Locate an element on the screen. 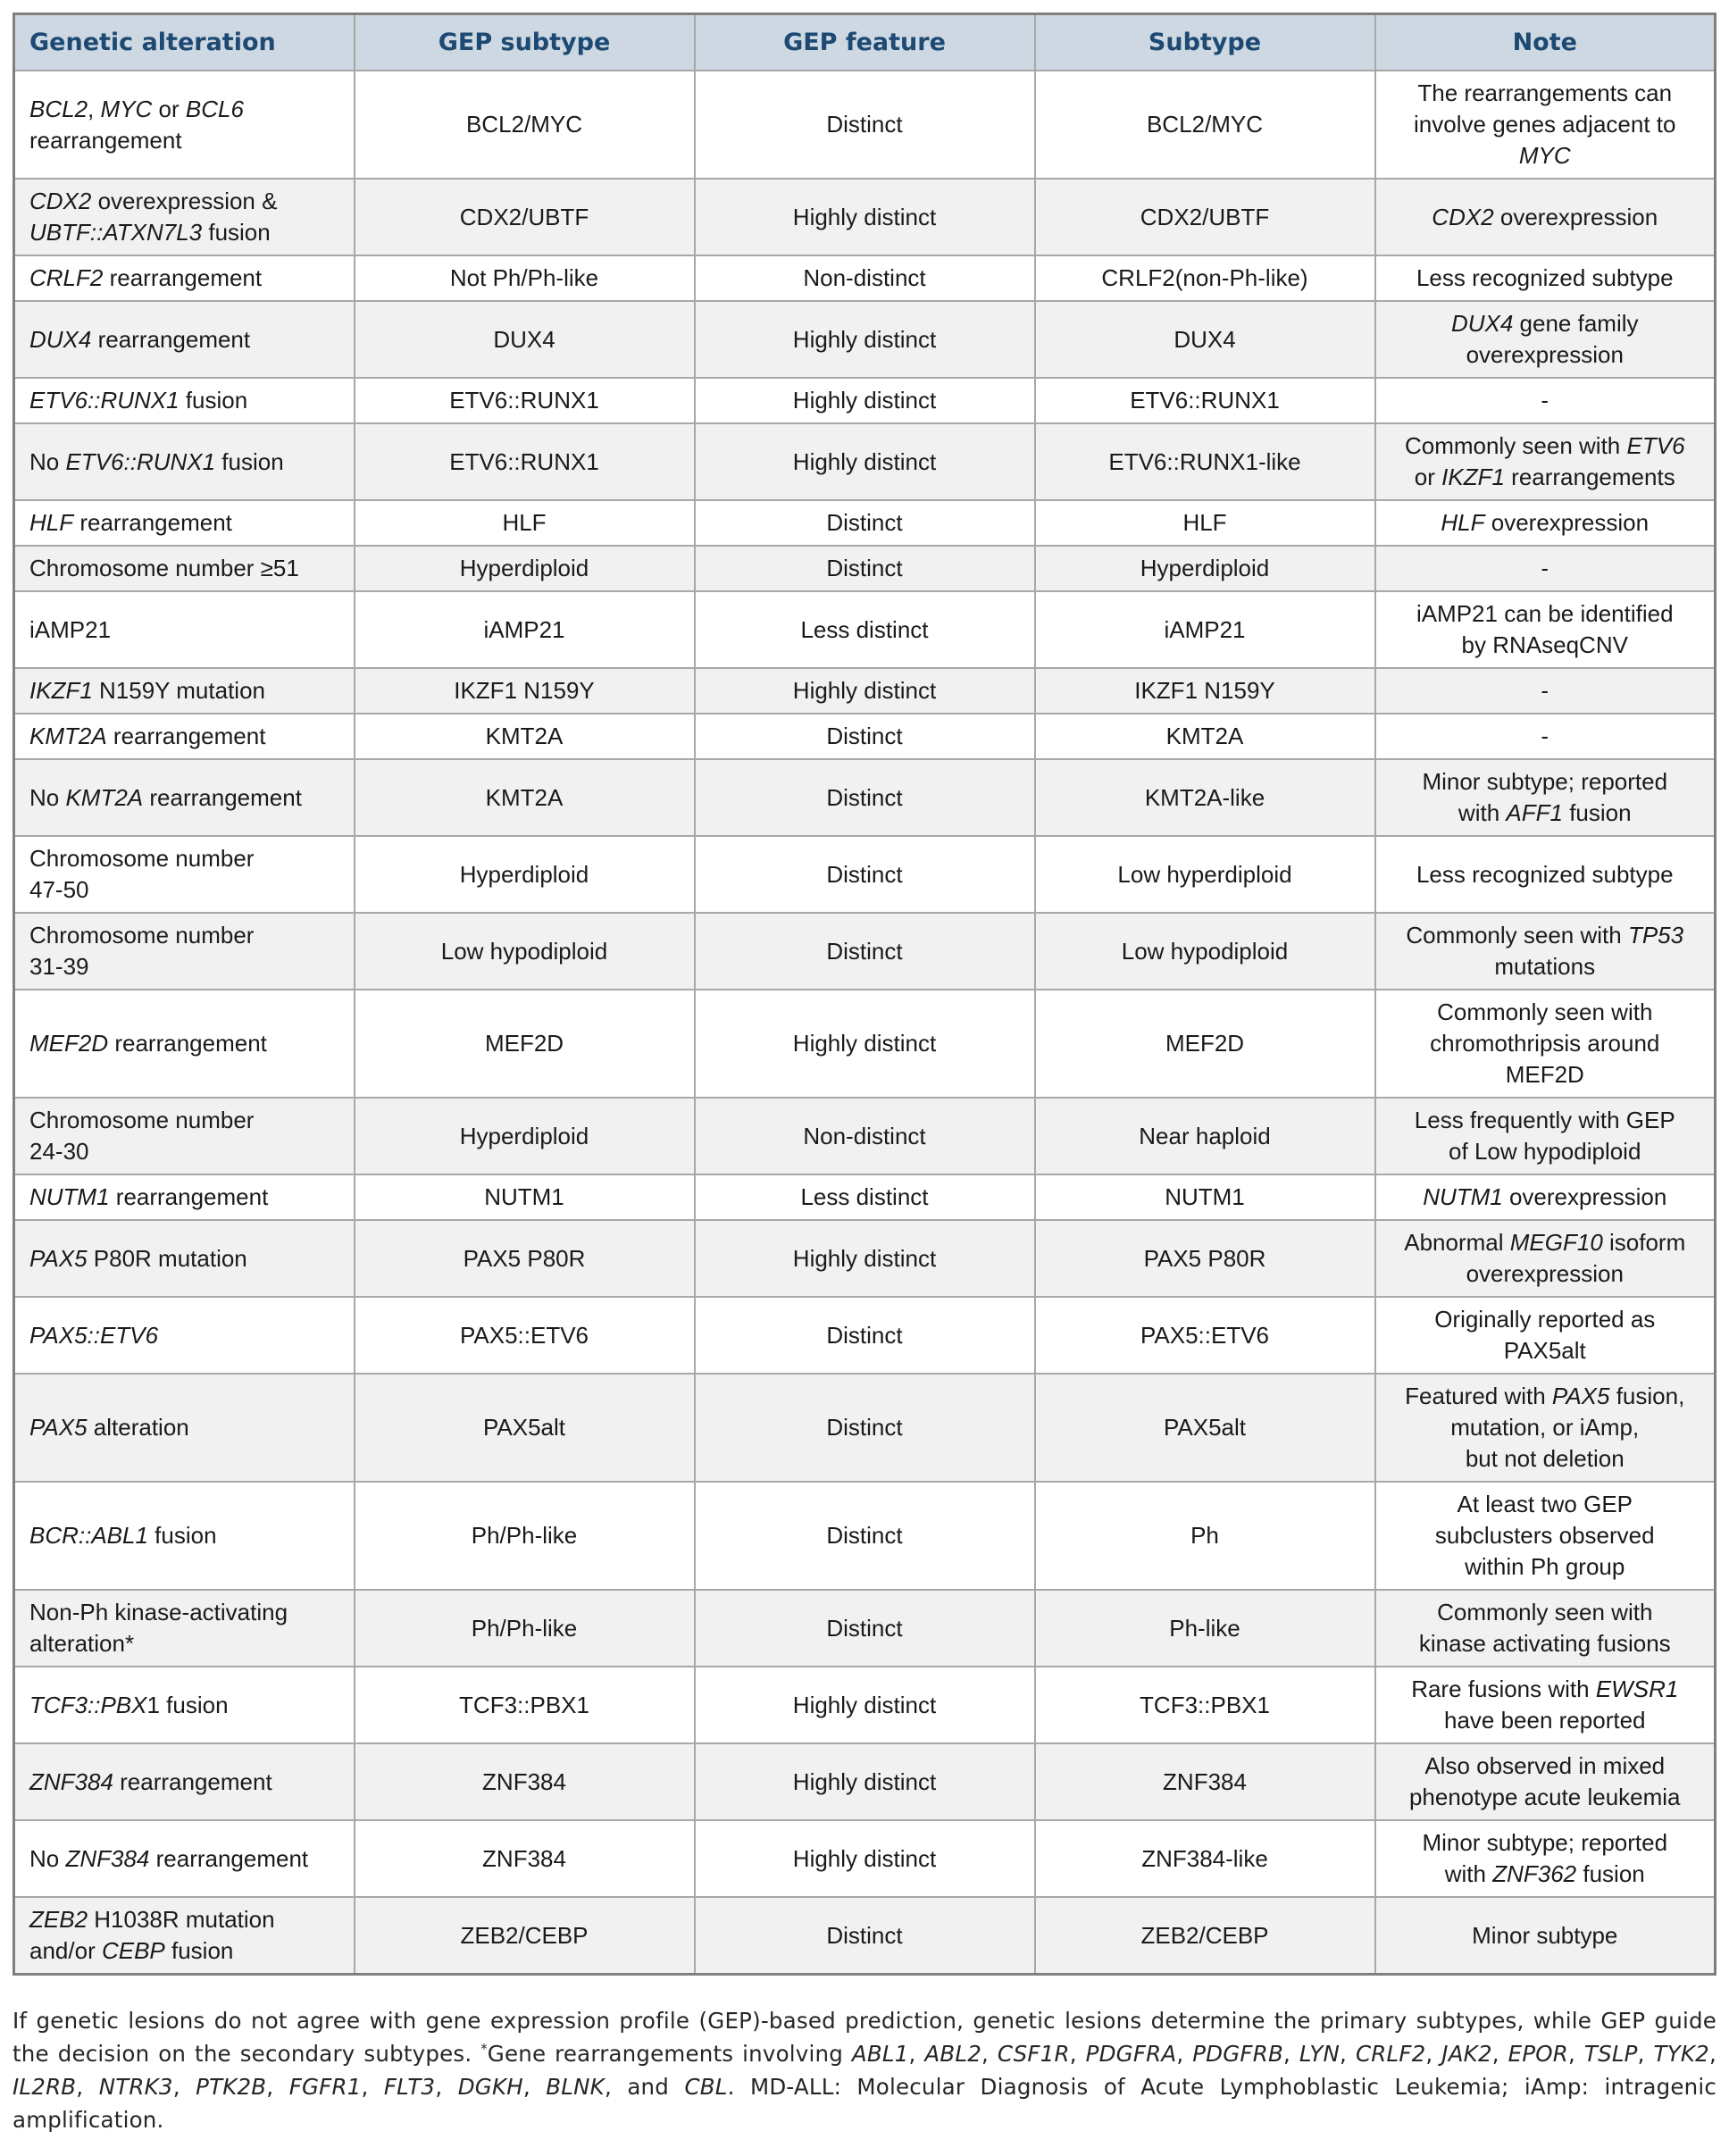 This screenshot has height=2156, width=1729. cell-subtype: BCL2/MYC is located at coordinates (1204, 125).